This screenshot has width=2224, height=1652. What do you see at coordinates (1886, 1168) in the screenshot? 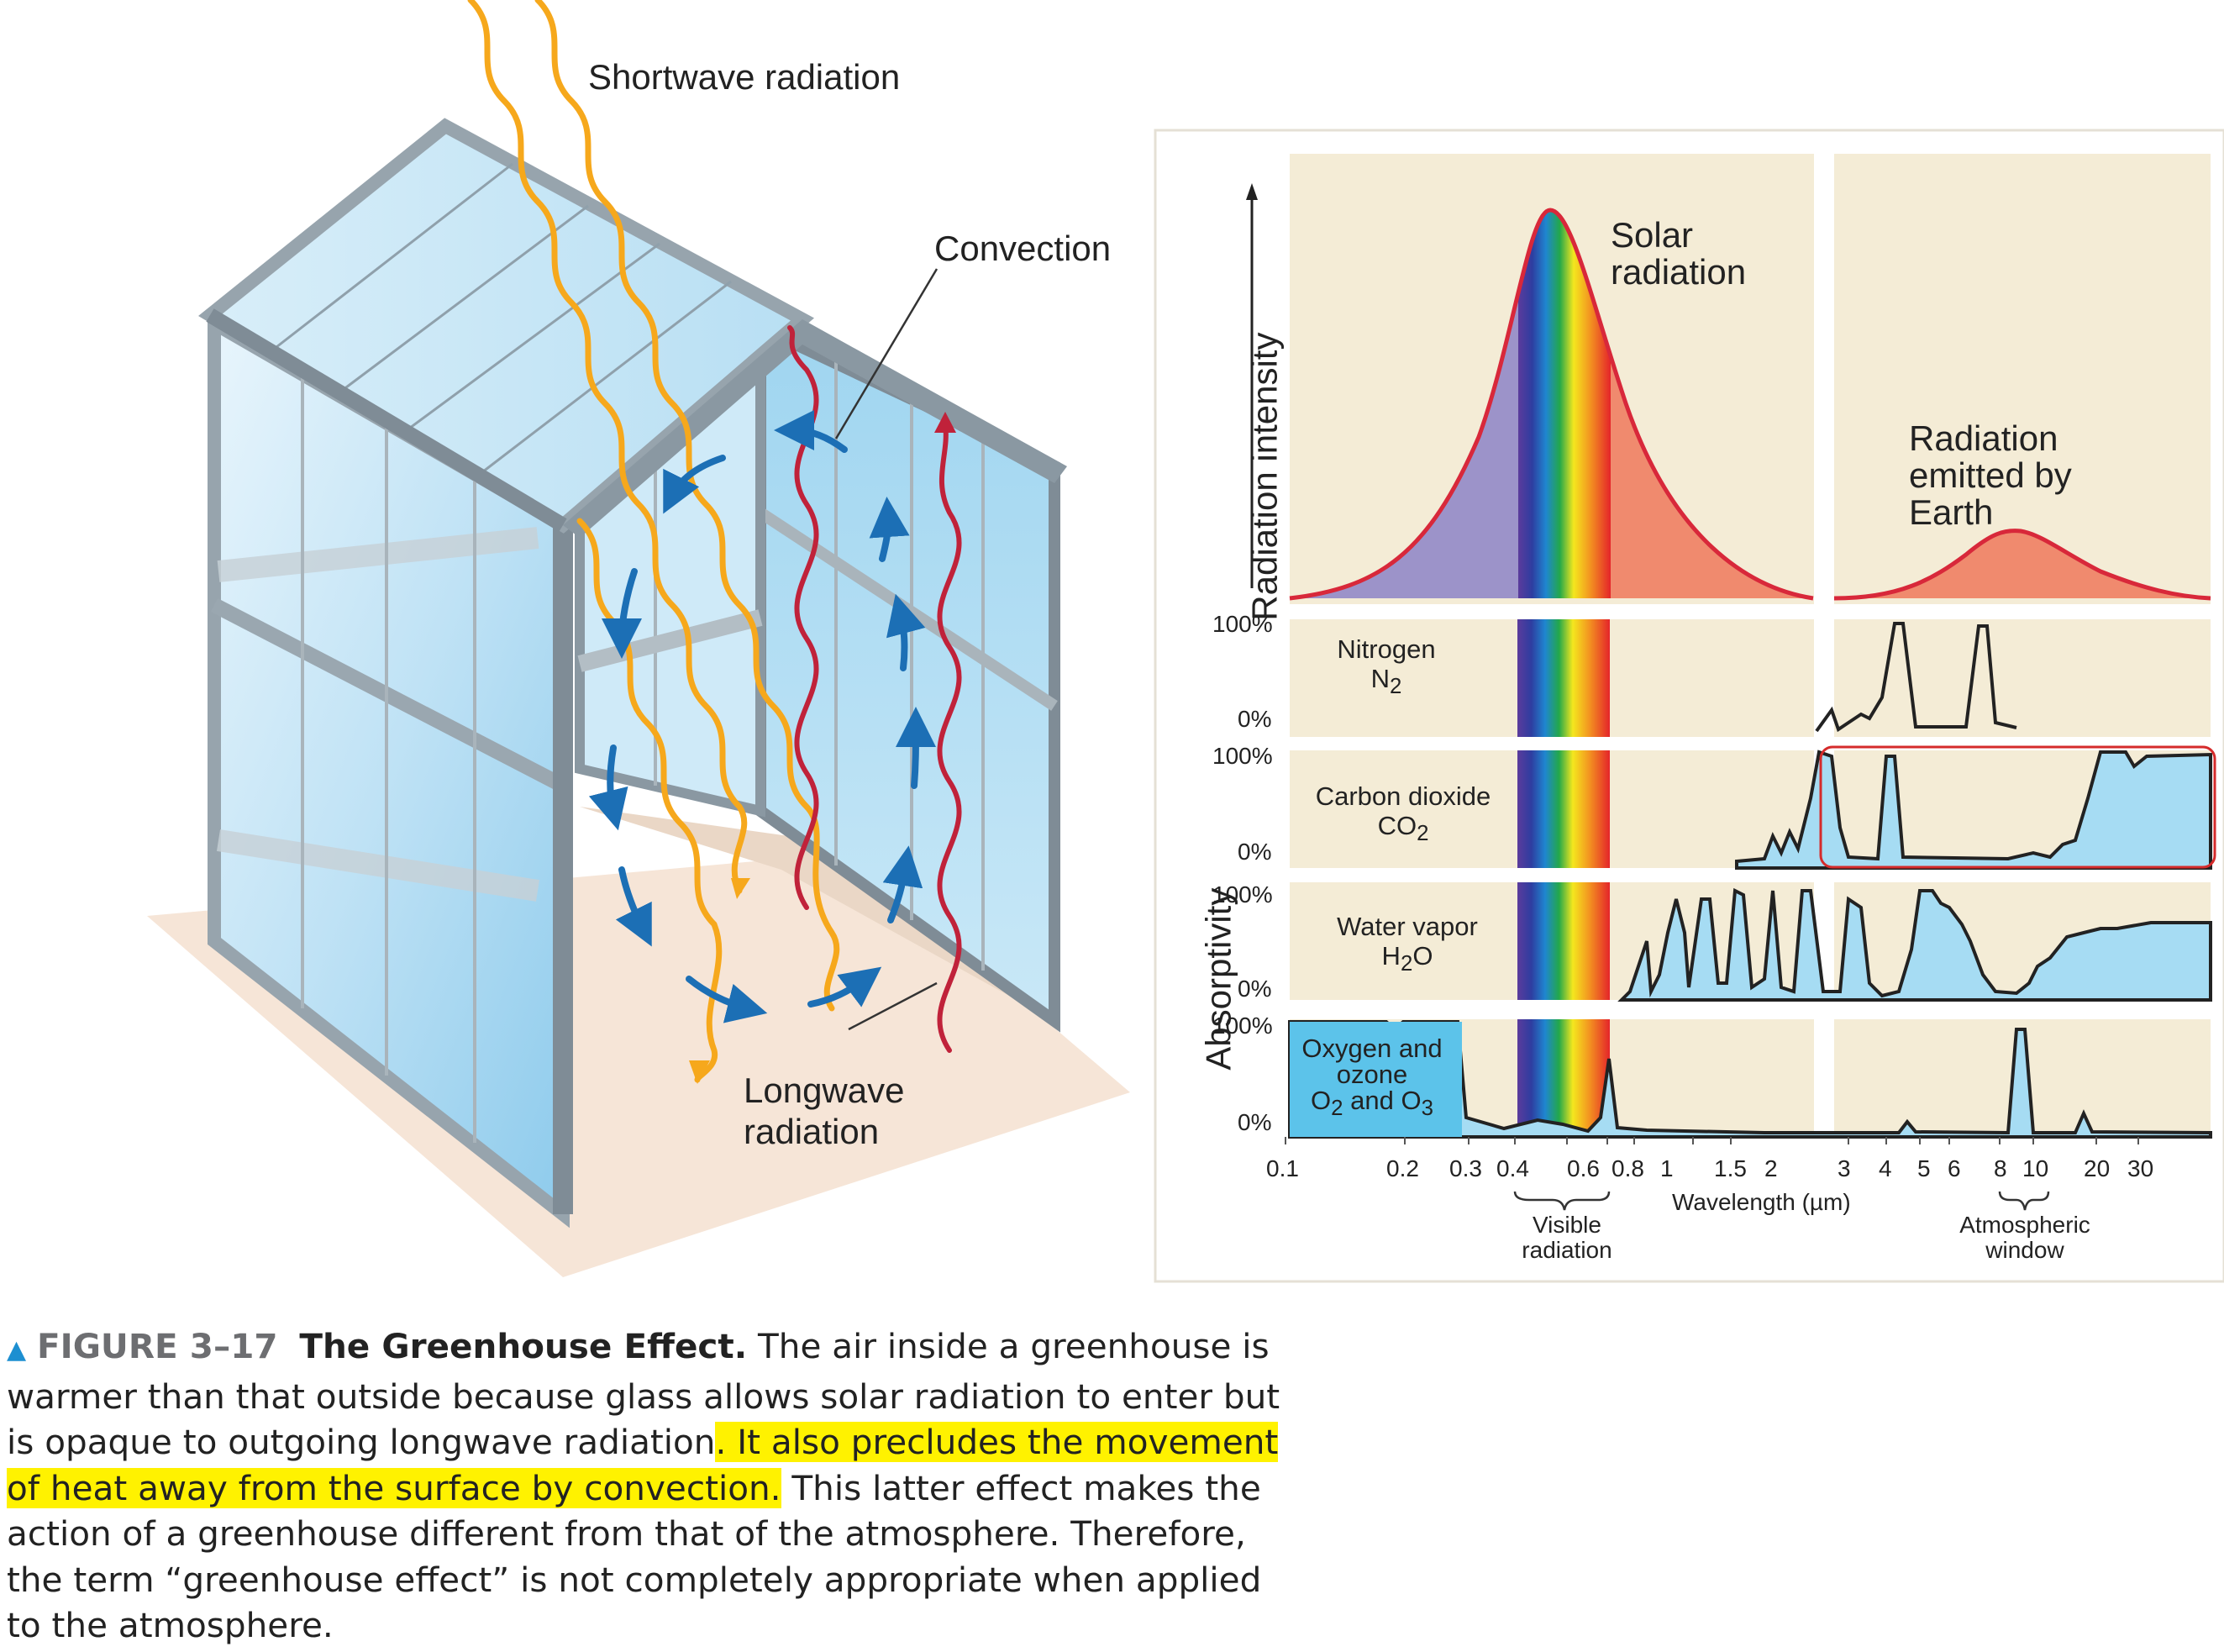
I see `x-tick: 4` at bounding box center [1886, 1168].